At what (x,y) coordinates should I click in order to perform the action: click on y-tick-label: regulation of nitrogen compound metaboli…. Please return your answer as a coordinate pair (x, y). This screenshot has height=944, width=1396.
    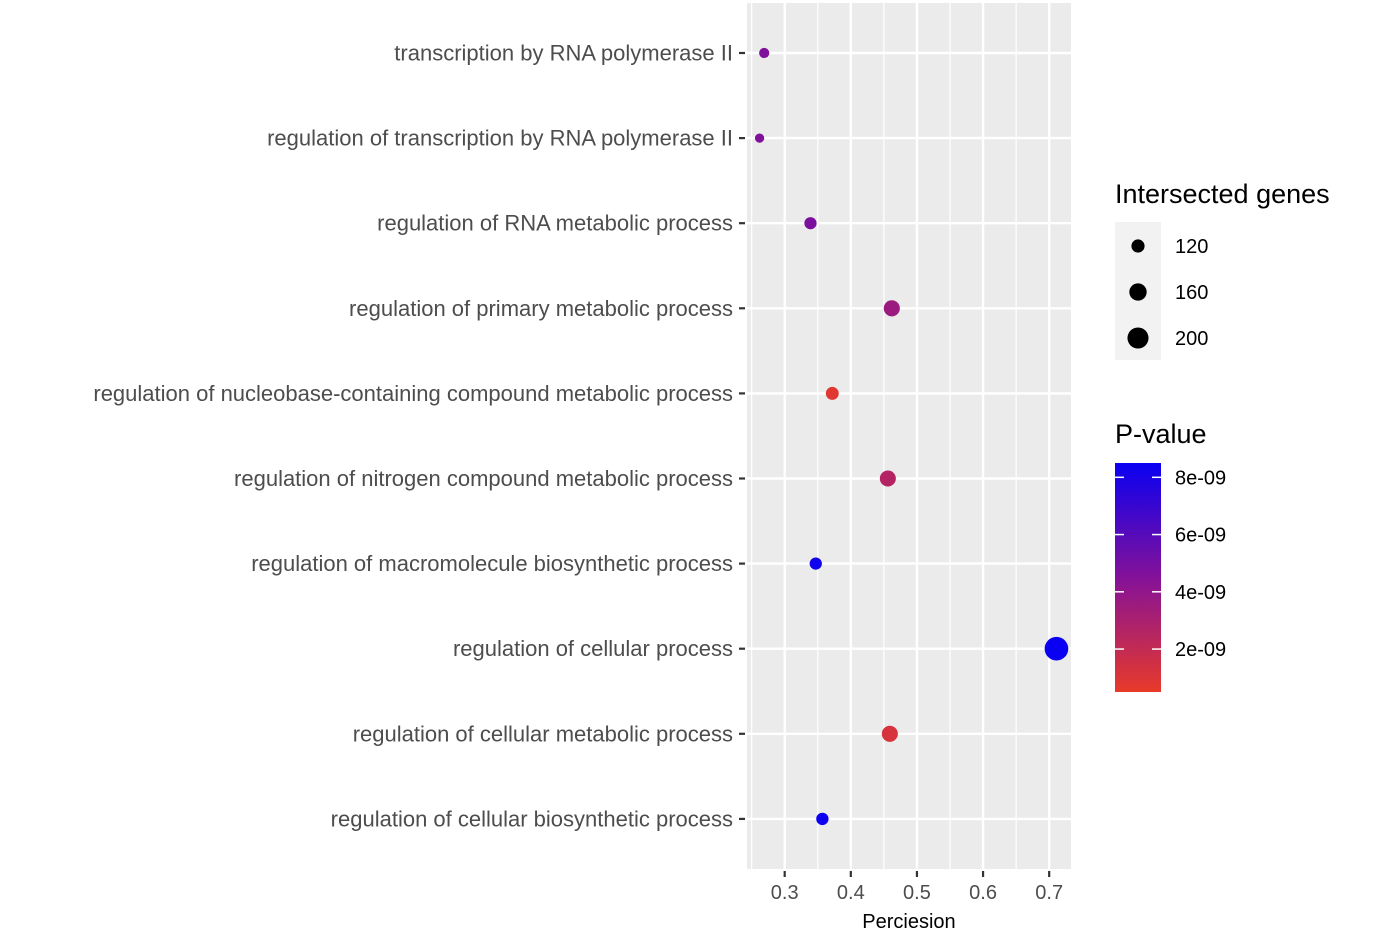
    Looking at the image, I should click on (483, 478).